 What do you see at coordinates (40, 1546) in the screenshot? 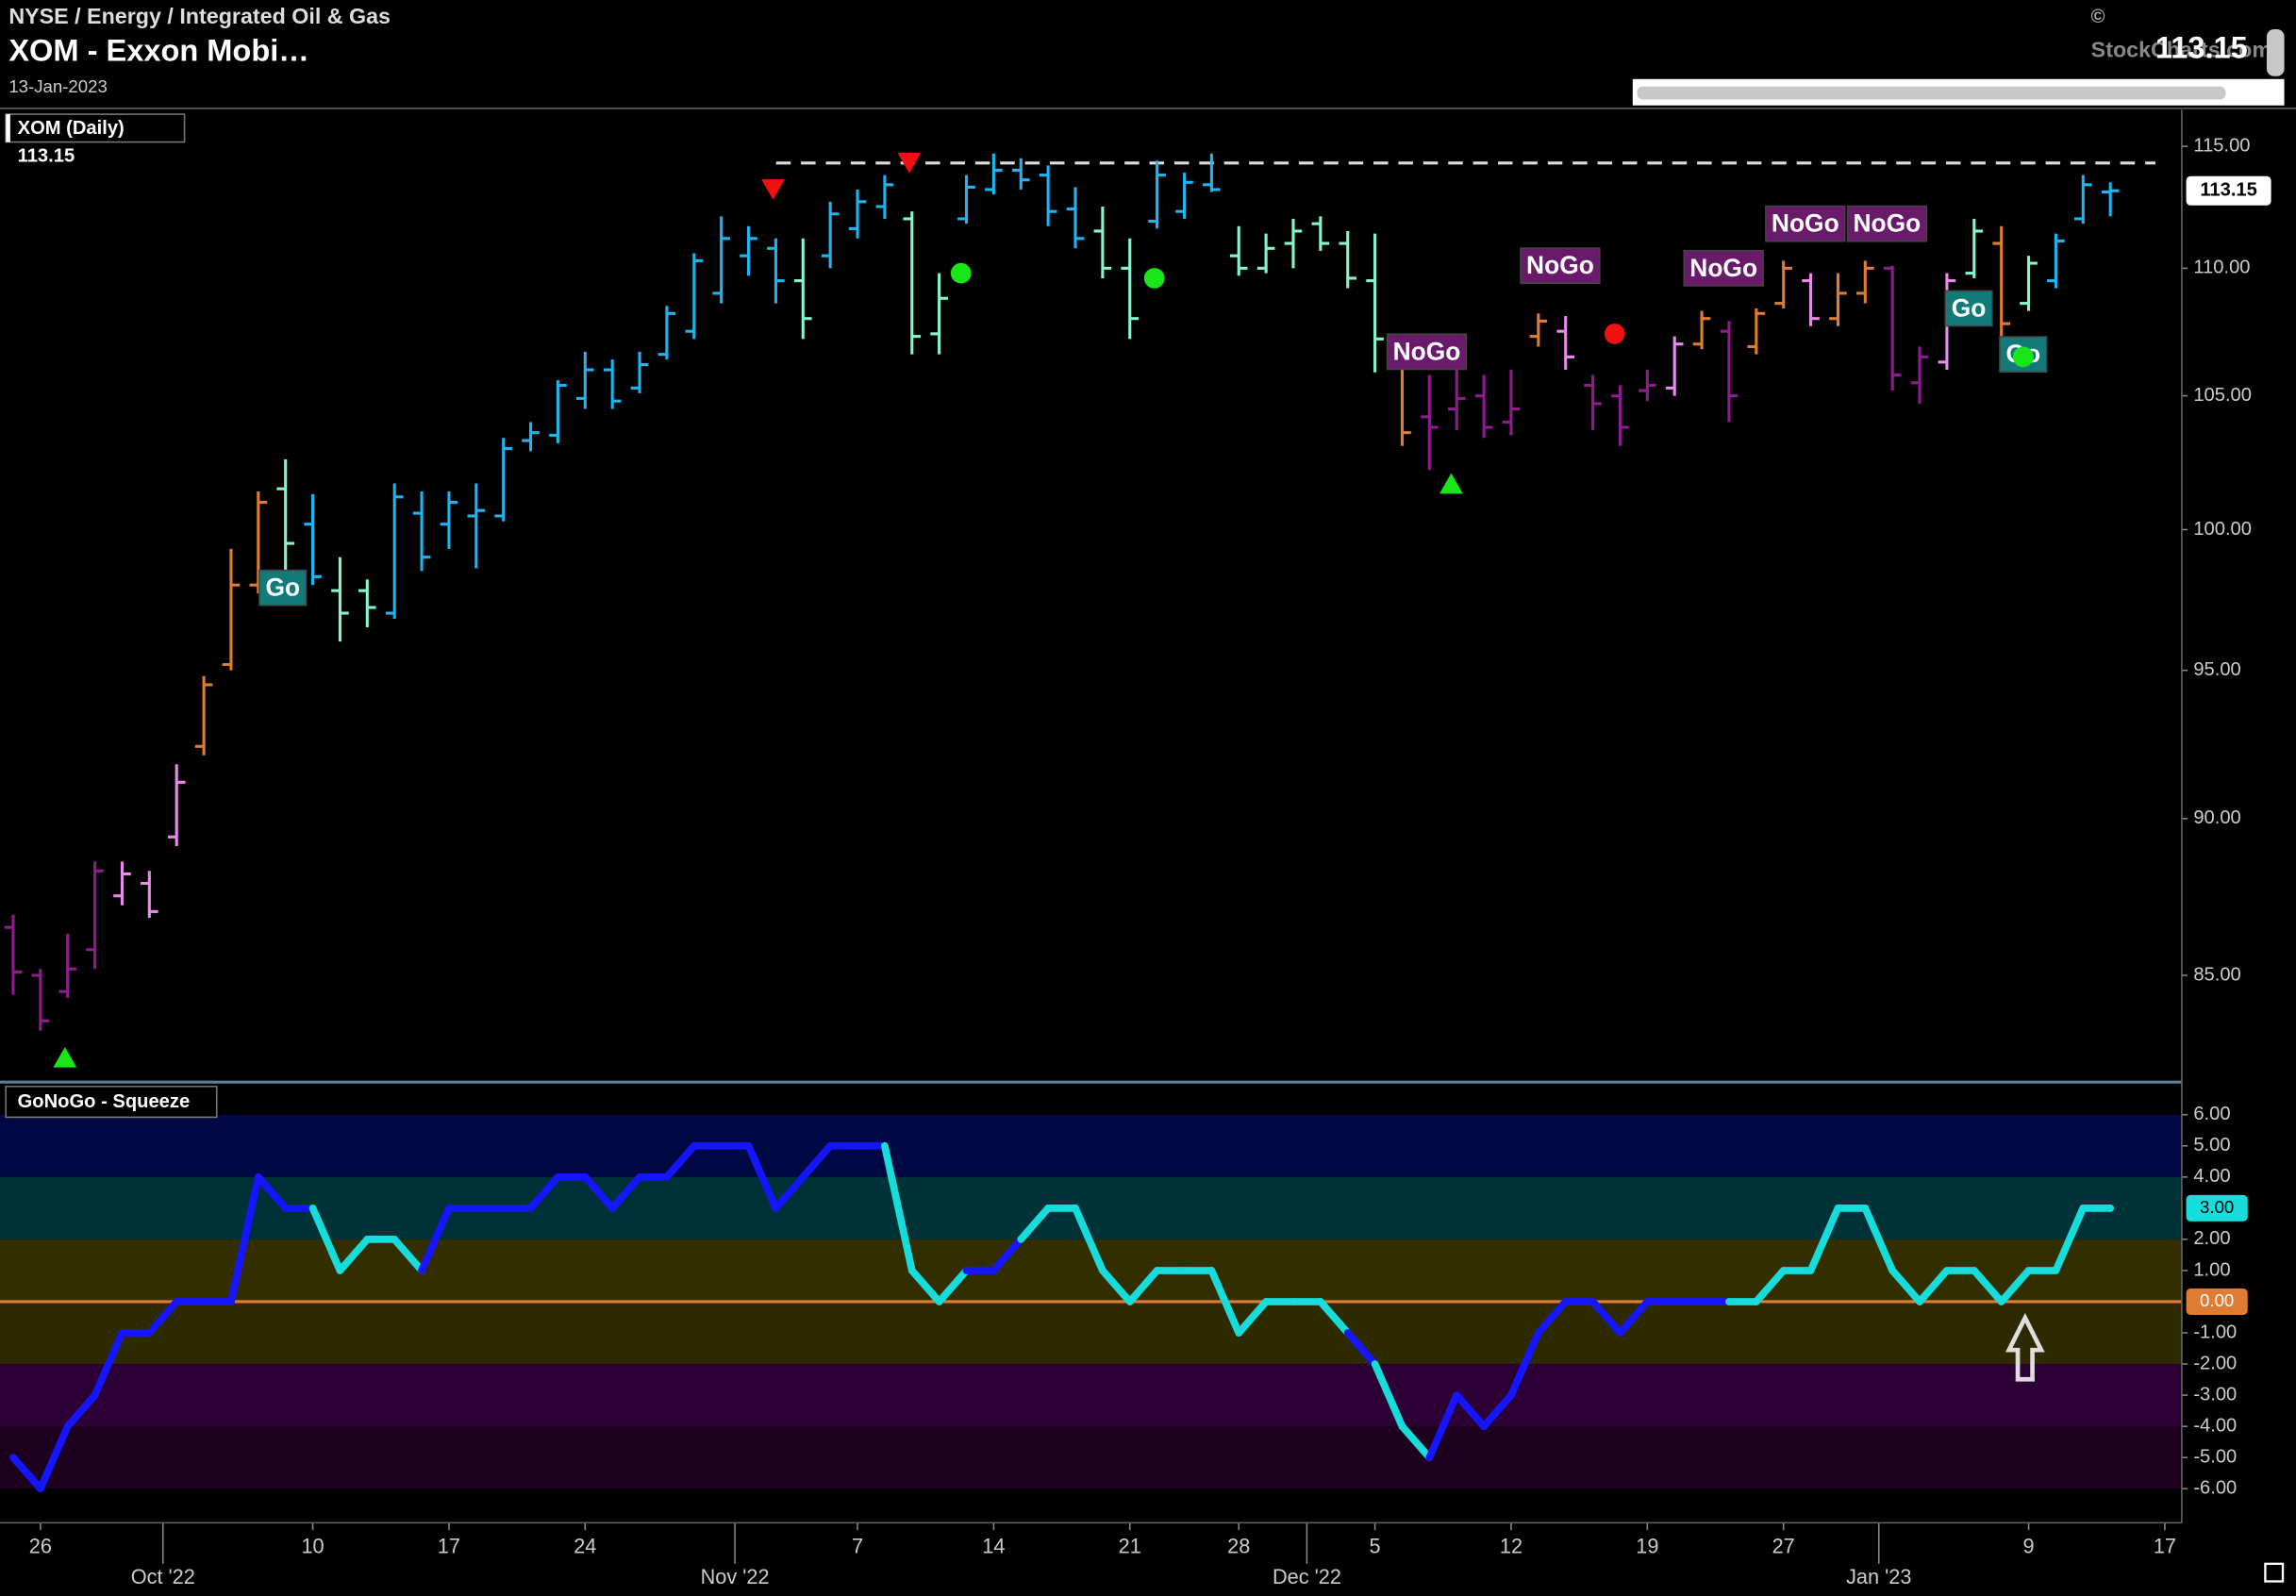
I see `x-tick-label: 26` at bounding box center [40, 1546].